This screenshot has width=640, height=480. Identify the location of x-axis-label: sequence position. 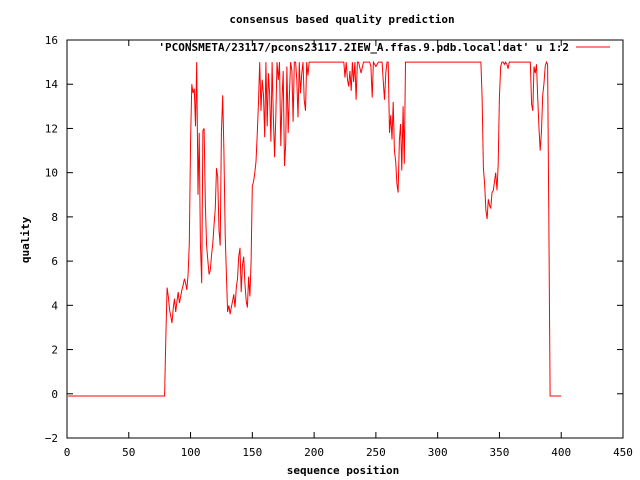
(343, 470).